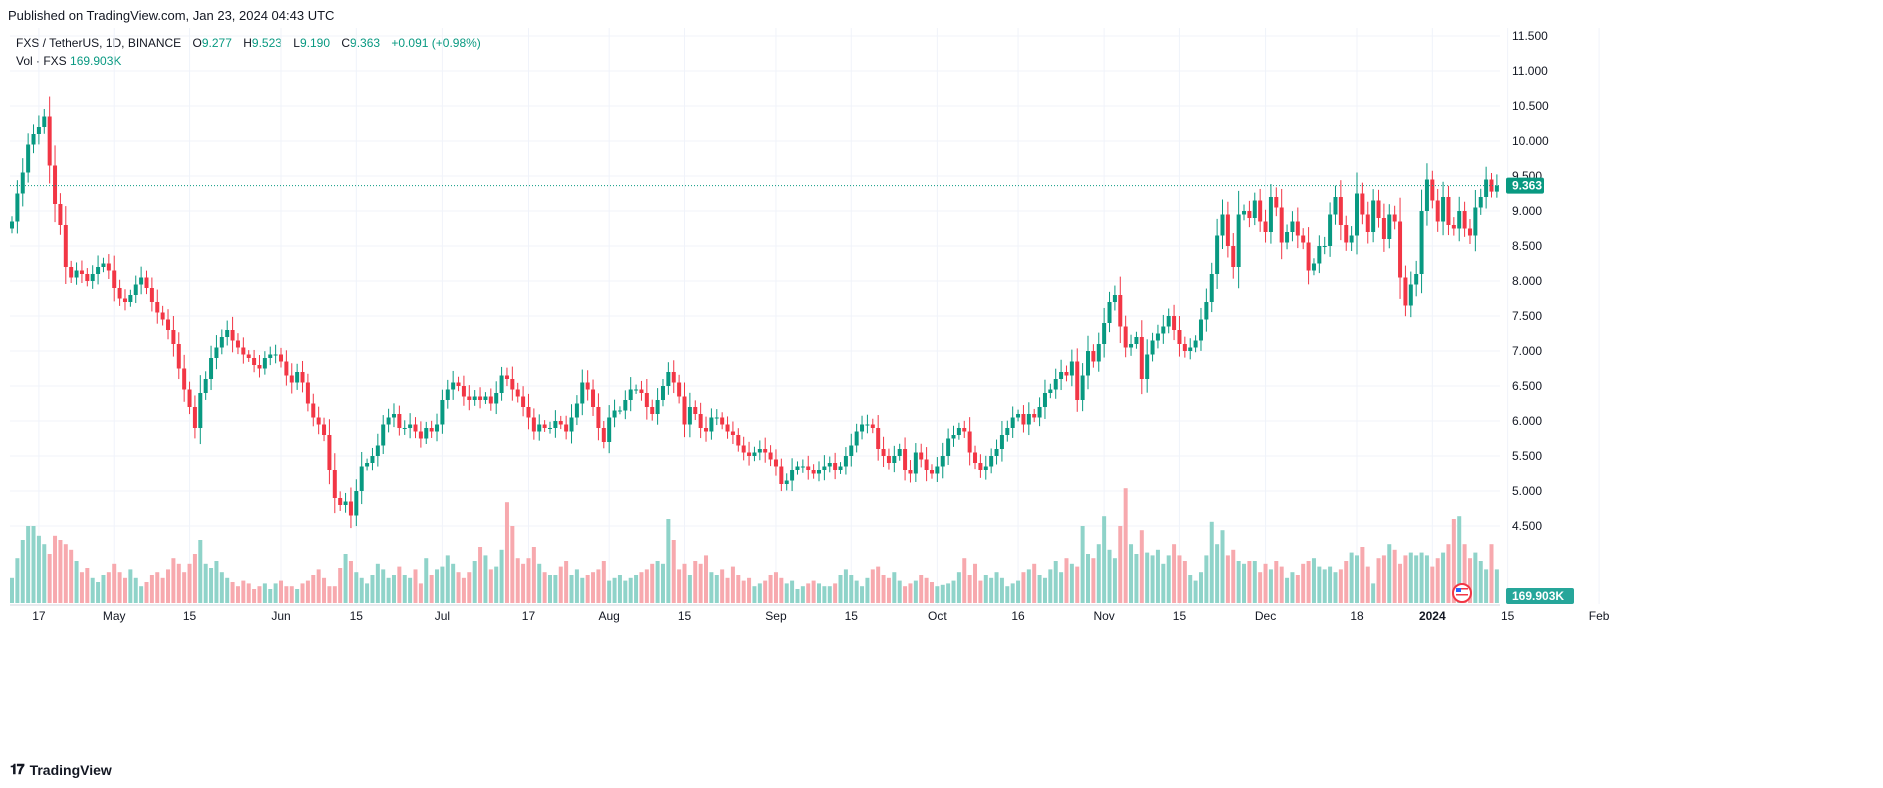 This screenshot has width=1883, height=788. Describe the element at coordinates (1432, 616) in the screenshot. I see `time-tick-label: 2024` at that location.